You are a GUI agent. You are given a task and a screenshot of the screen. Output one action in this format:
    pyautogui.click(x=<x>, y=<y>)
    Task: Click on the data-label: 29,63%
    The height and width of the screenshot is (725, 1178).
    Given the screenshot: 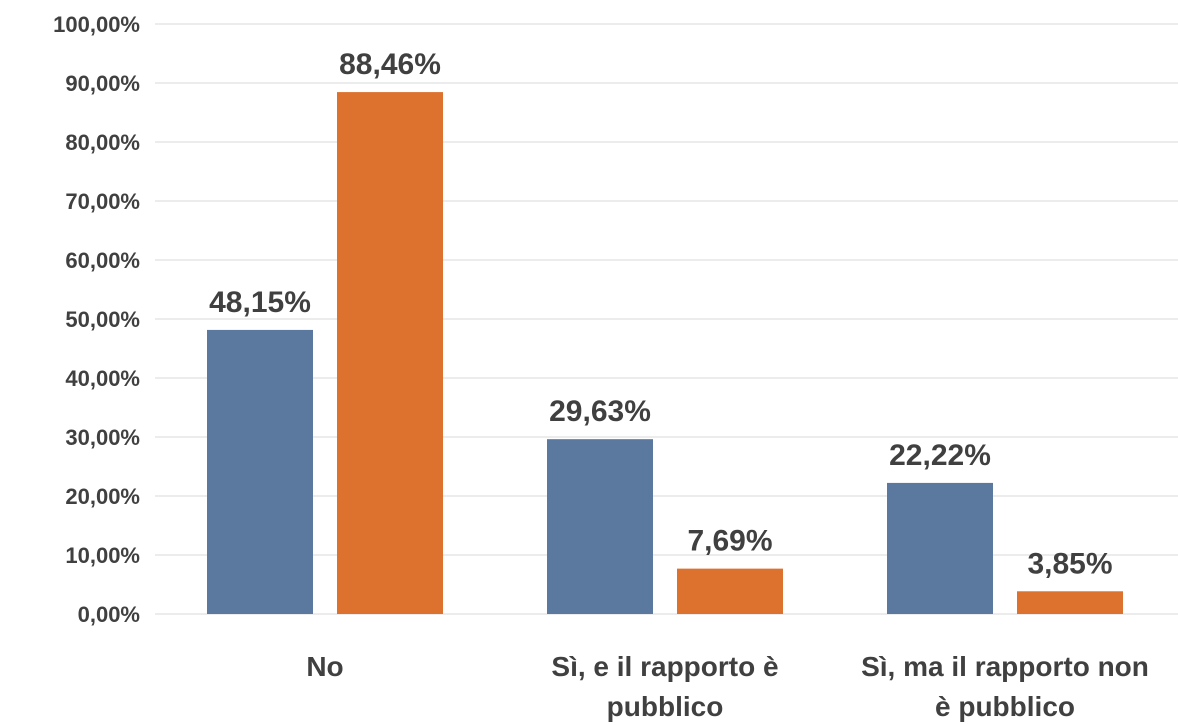 What is the action you would take?
    pyautogui.click(x=600, y=411)
    